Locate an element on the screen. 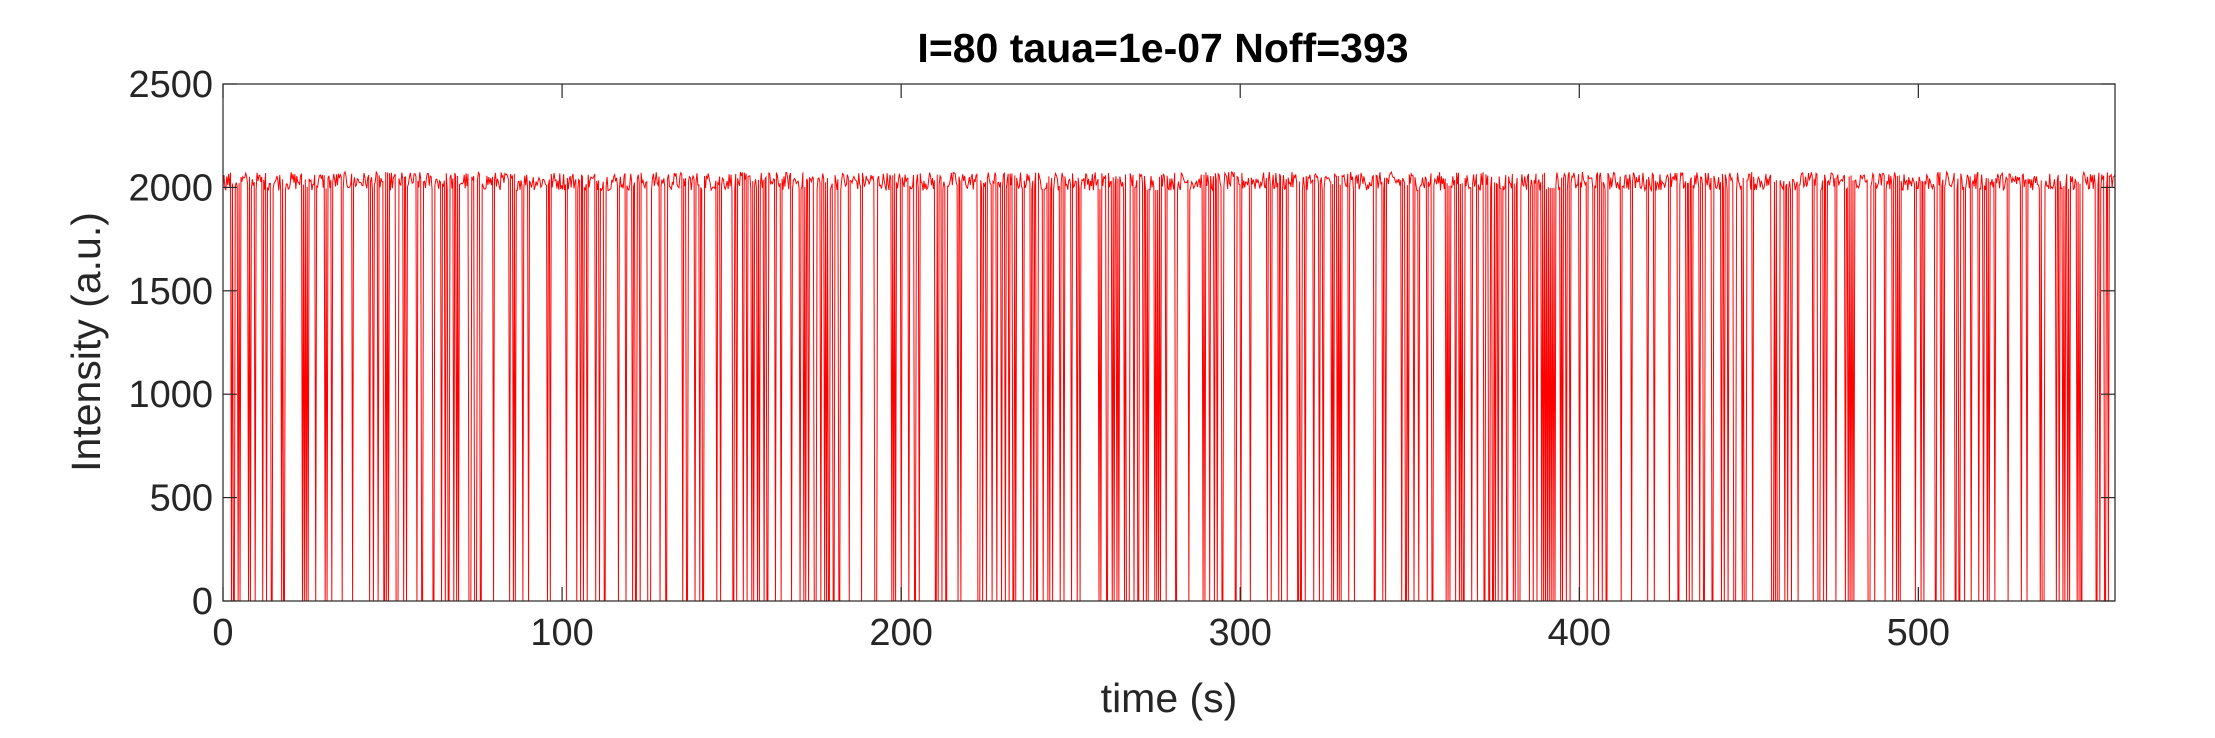  y-tick-label: 0 is located at coordinates (202, 602).